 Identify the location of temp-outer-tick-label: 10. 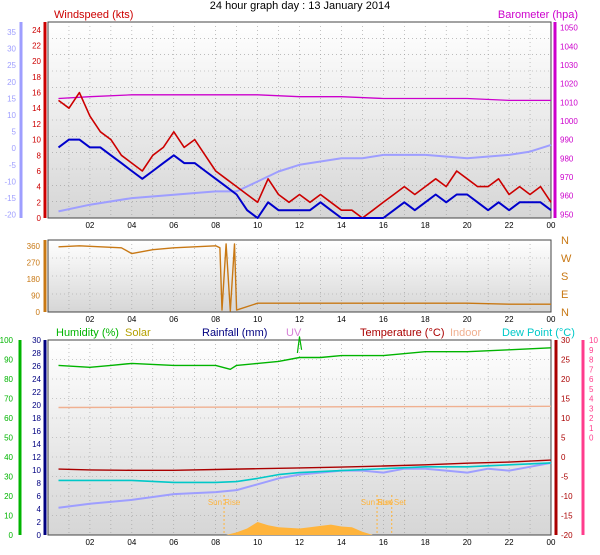
(11, 115).